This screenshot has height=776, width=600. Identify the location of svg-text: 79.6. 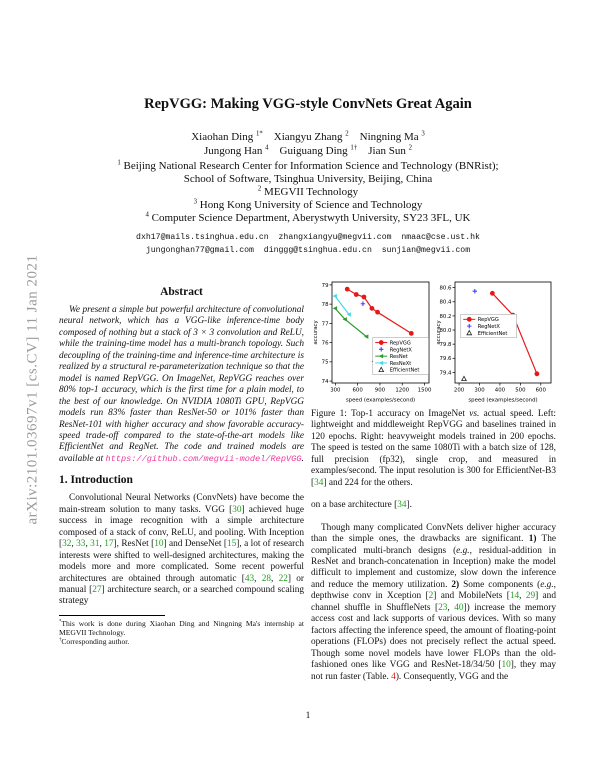
(445, 359).